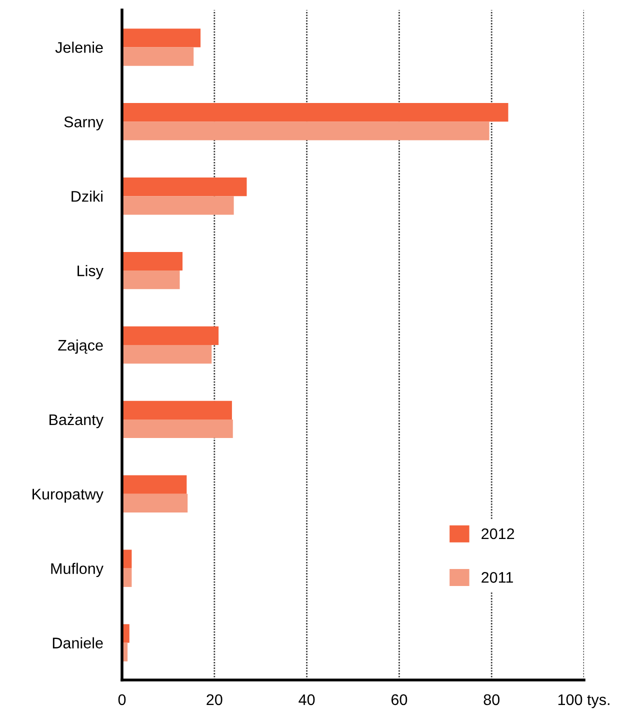 This screenshot has width=617, height=716. Describe the element at coordinates (77, 570) in the screenshot. I see `y-tick-label: Muflony` at that location.